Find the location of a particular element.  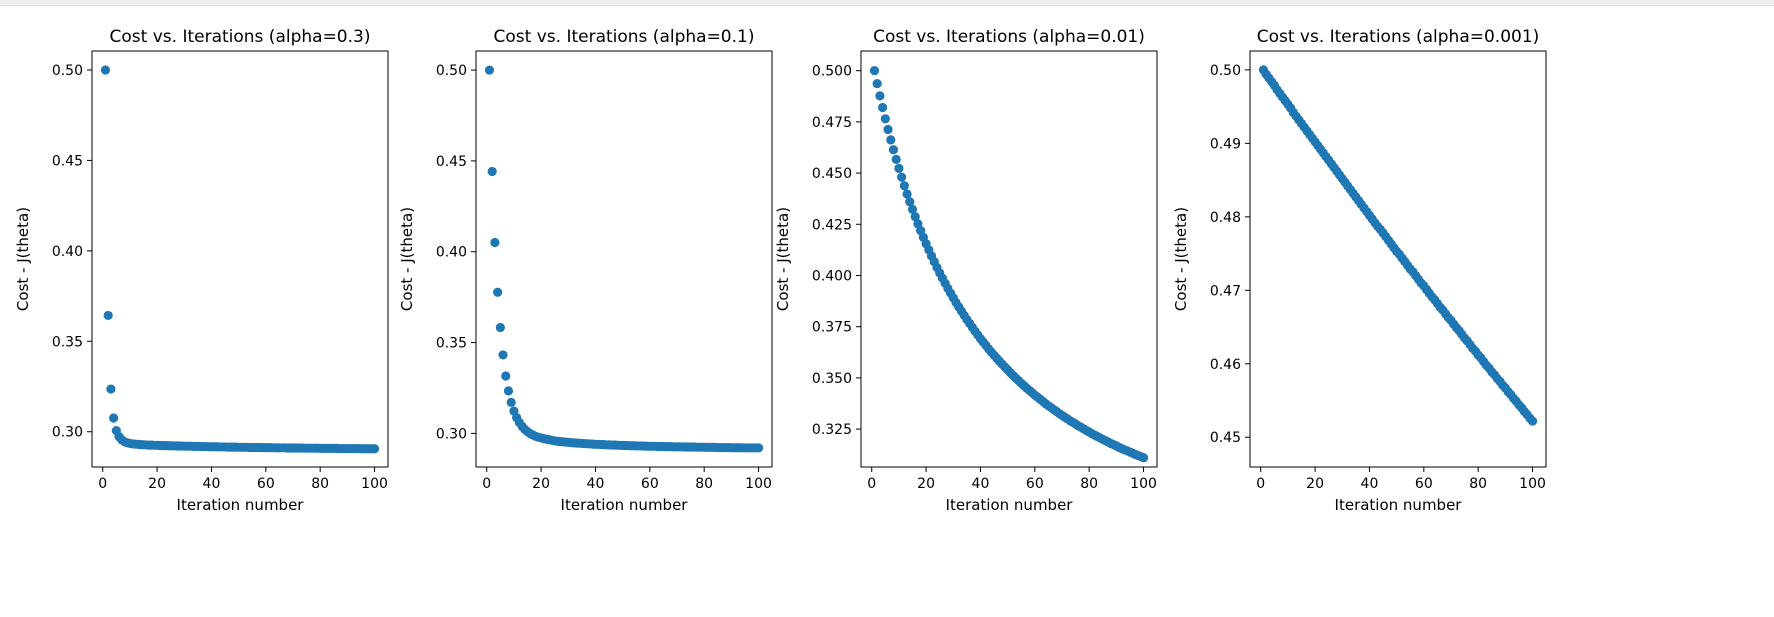

y-tick-label: 0.450 is located at coordinates (832, 174).